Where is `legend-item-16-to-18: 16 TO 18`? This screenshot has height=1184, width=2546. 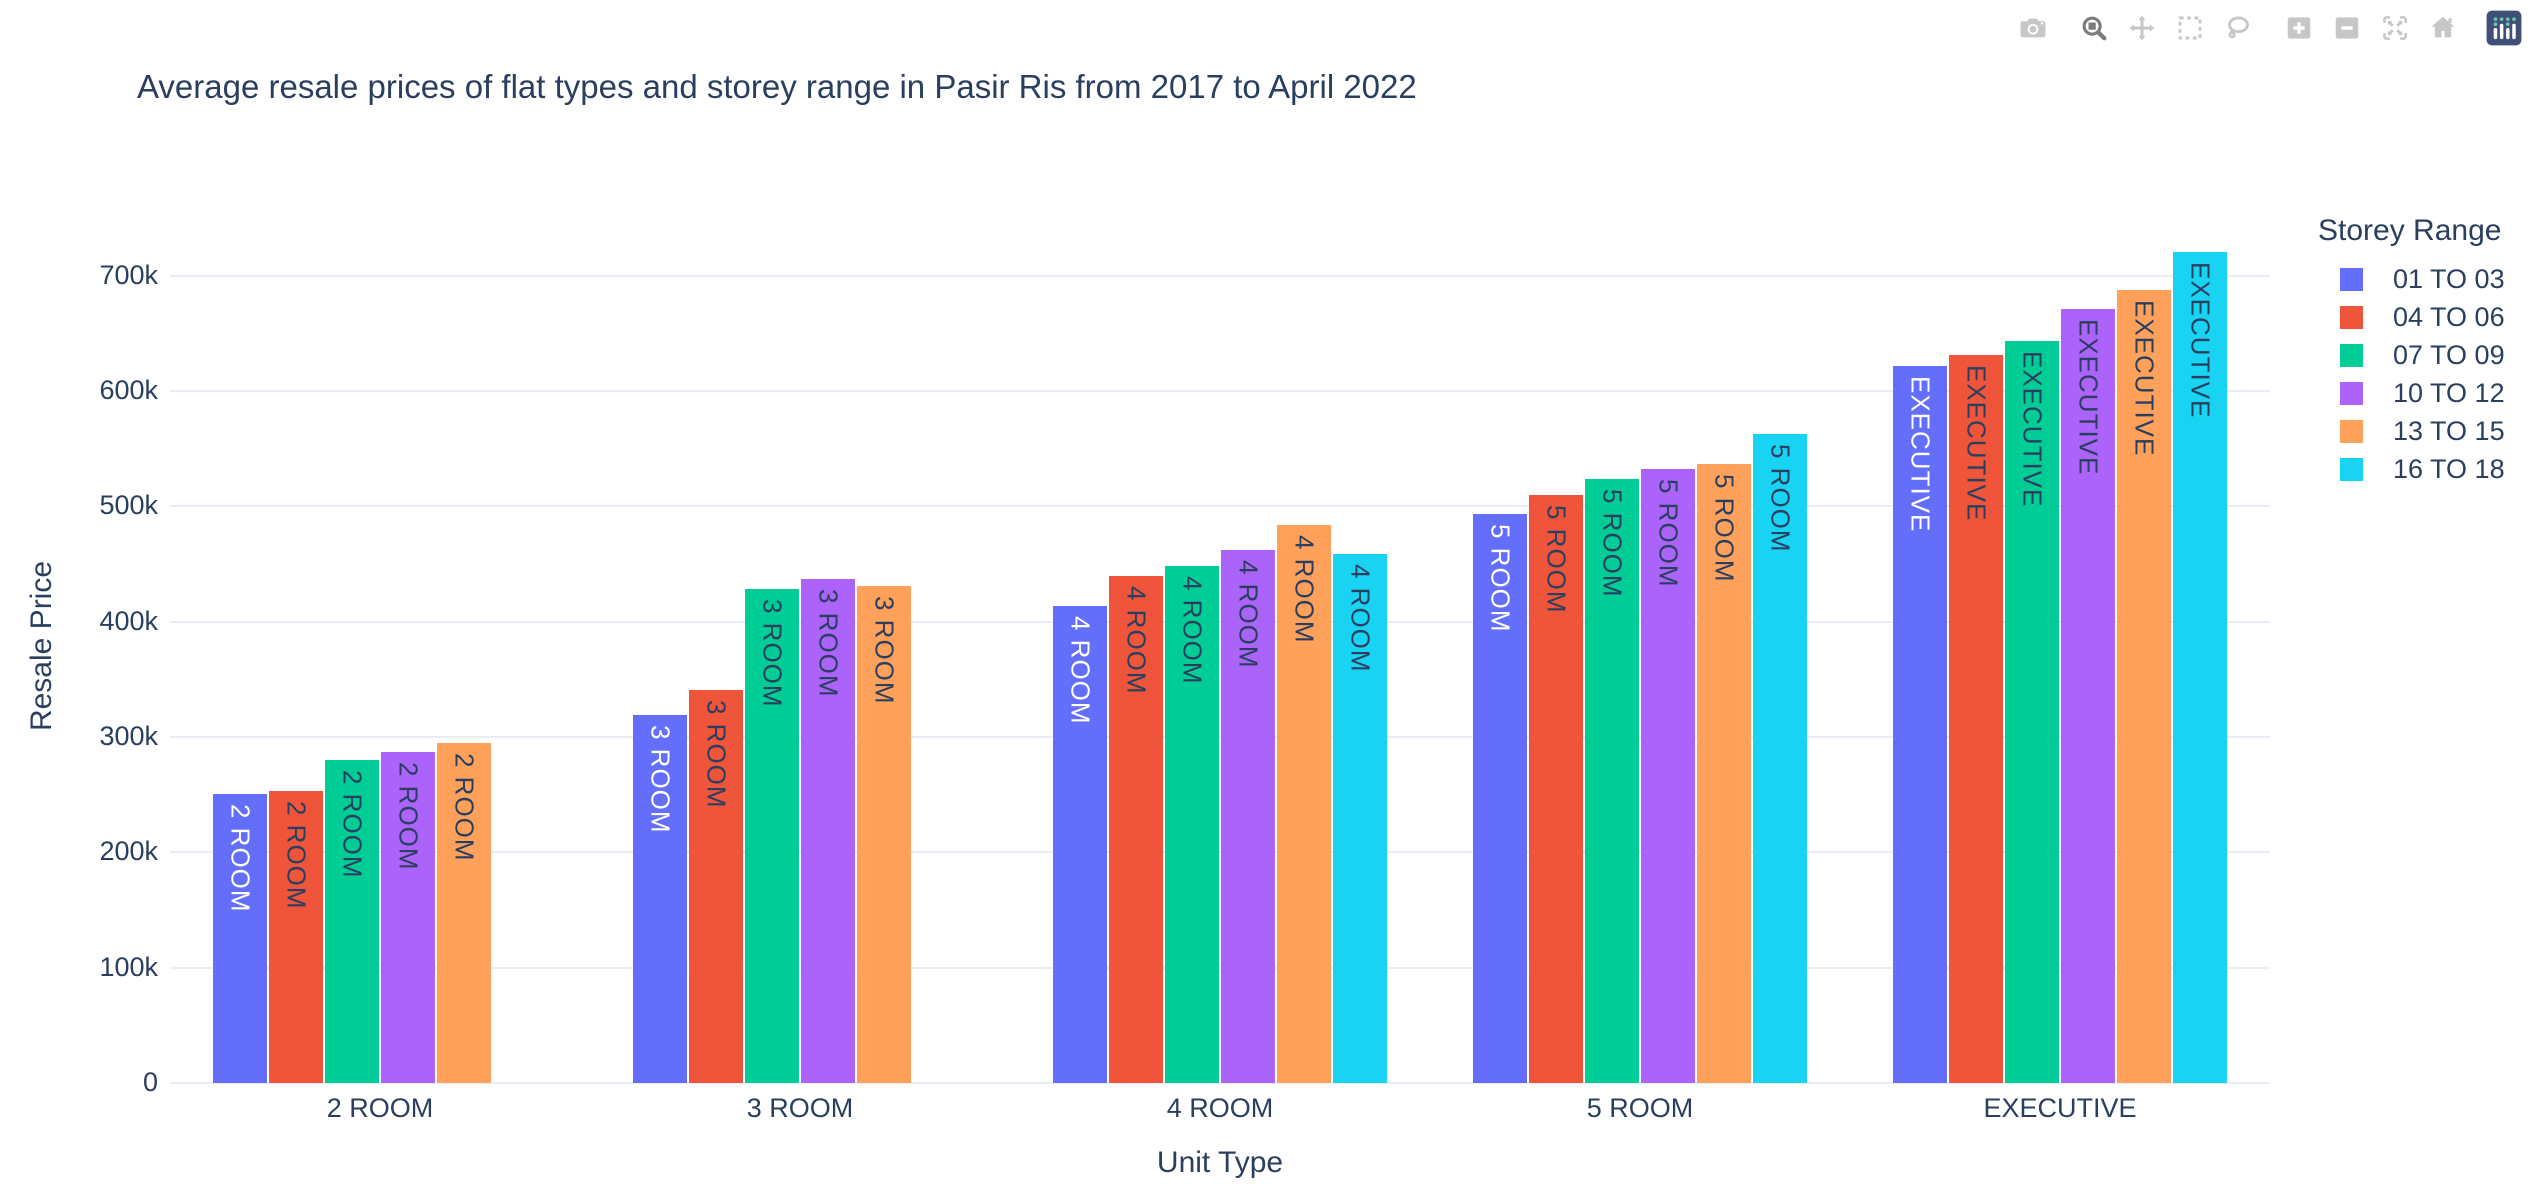 legend-item-16-to-18: 16 TO 18 is located at coordinates (2411, 469).